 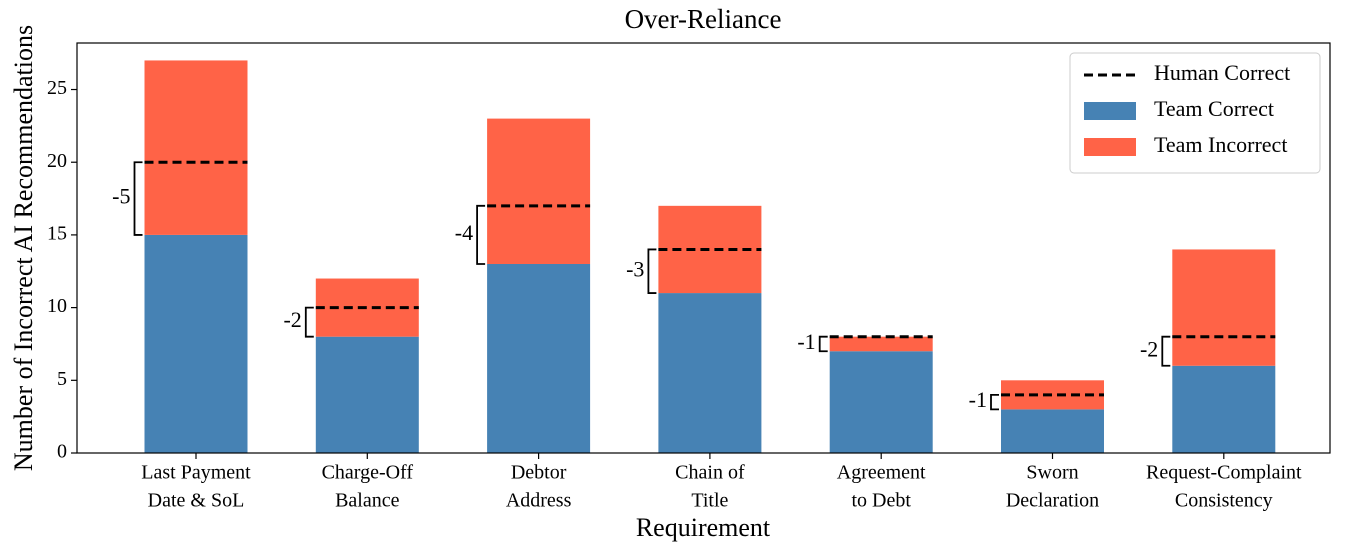 I want to click on x-tick-label: Title, so click(x=709, y=501).